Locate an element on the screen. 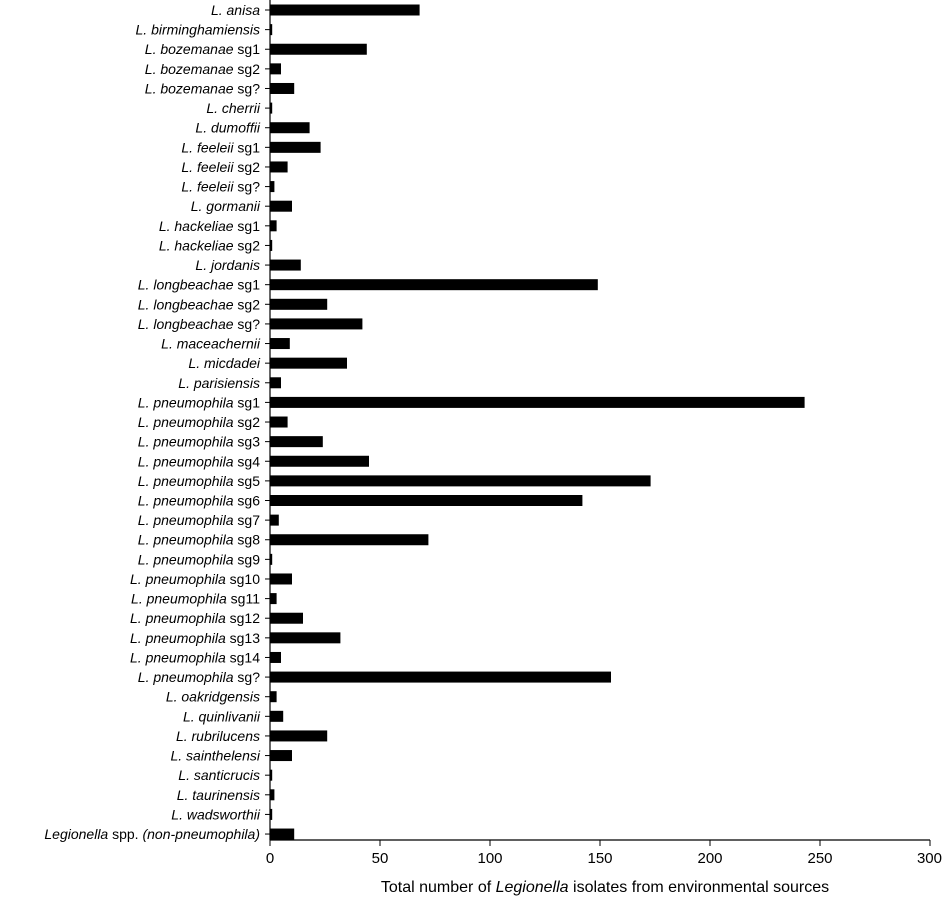 The height and width of the screenshot is (897, 947). category-label: L. dumoffii is located at coordinates (227, 128).